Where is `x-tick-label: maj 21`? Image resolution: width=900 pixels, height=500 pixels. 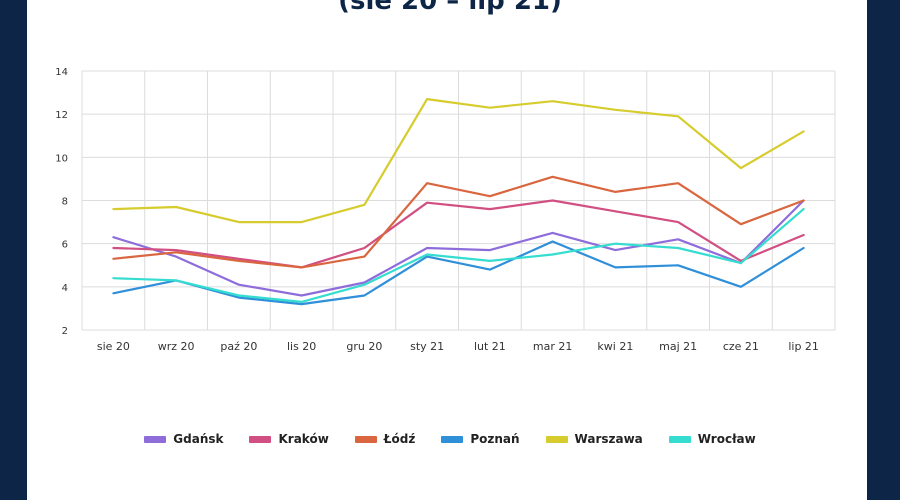 x-tick-label: maj 21 is located at coordinates (678, 346).